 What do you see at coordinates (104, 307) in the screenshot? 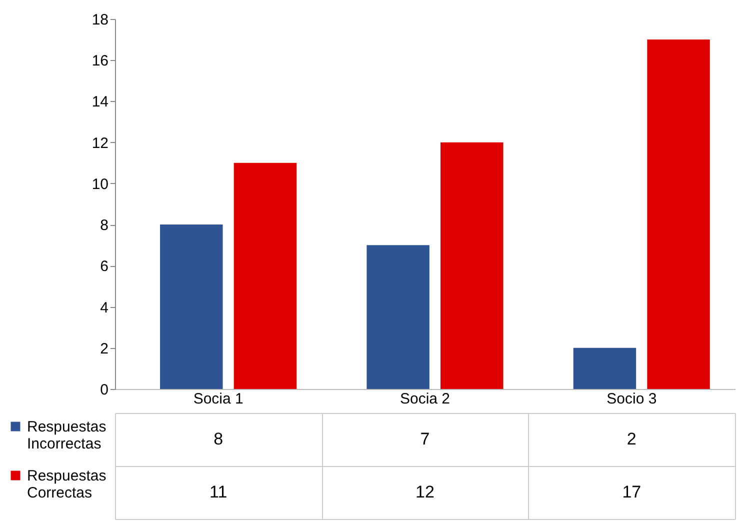
I see `y-tick-label: 4` at bounding box center [104, 307].